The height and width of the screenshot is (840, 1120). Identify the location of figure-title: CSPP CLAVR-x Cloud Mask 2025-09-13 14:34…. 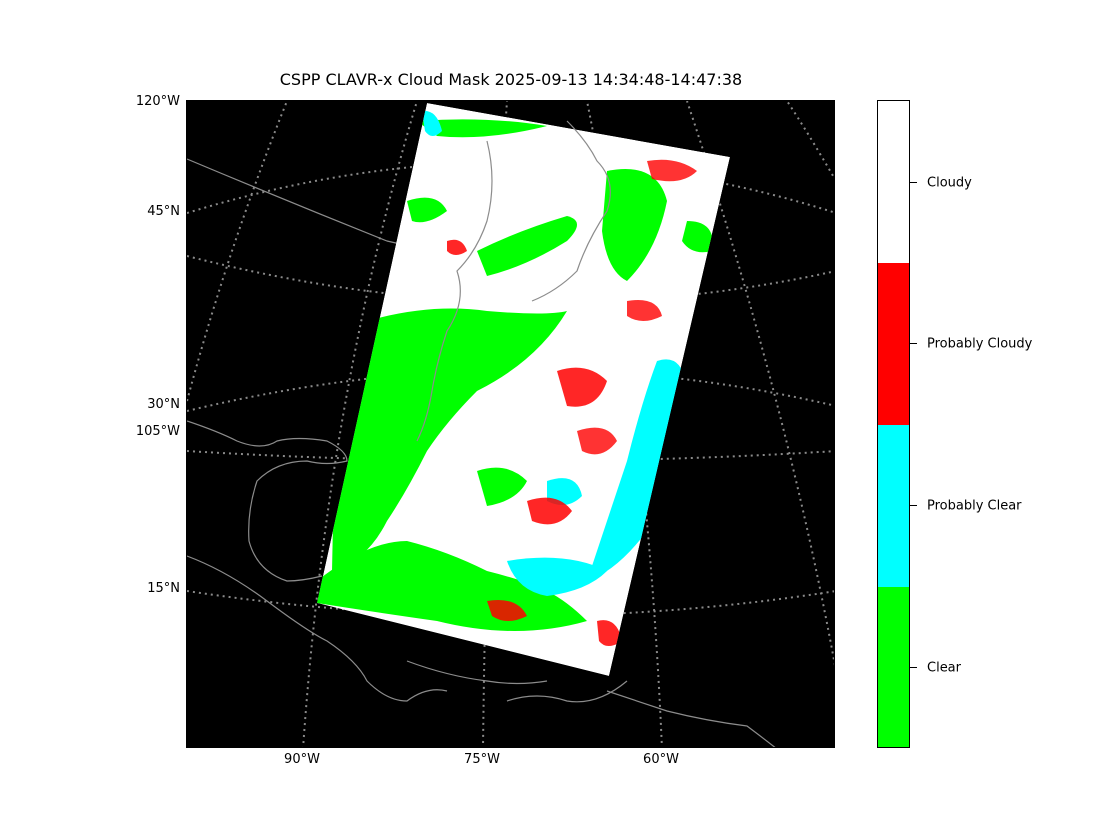
(511, 79).